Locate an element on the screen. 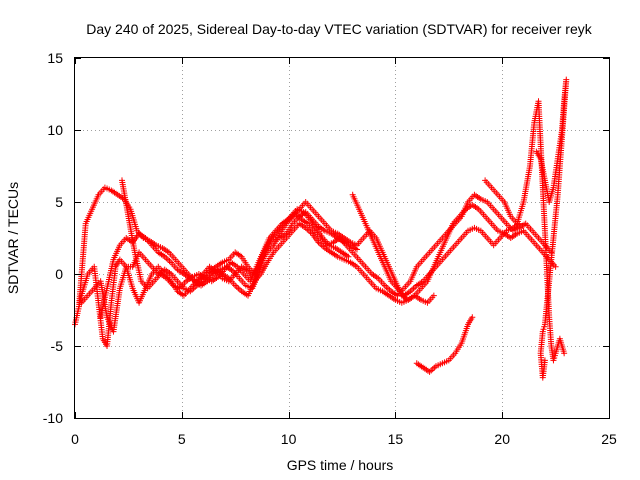  x-axis-label: GPS time / hours is located at coordinates (340, 465).